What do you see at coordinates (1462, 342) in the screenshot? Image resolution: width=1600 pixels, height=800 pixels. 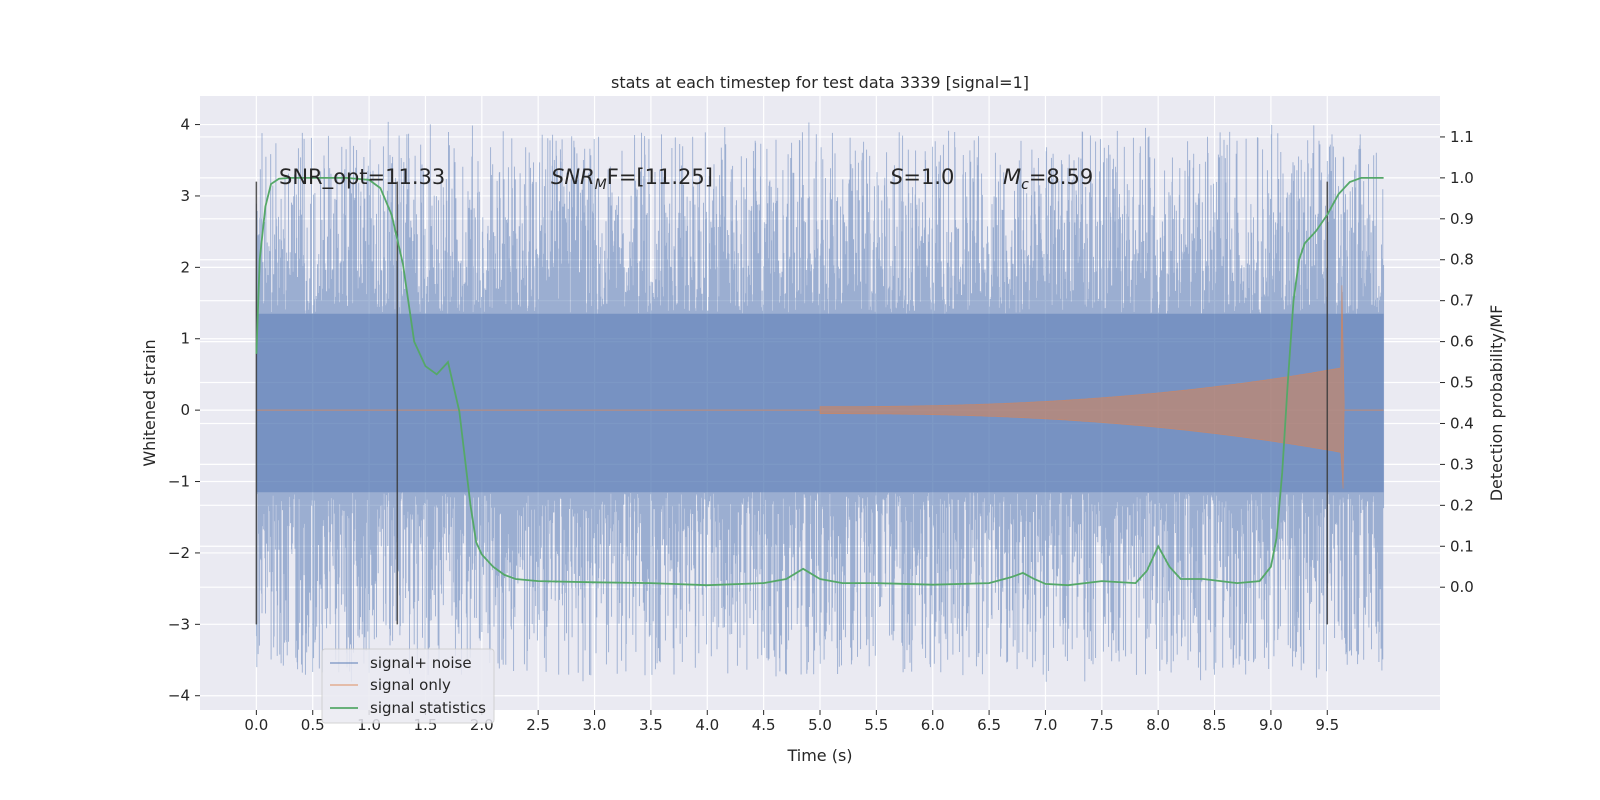 I see `y2-tick-label-6: 0.6` at bounding box center [1462, 342].